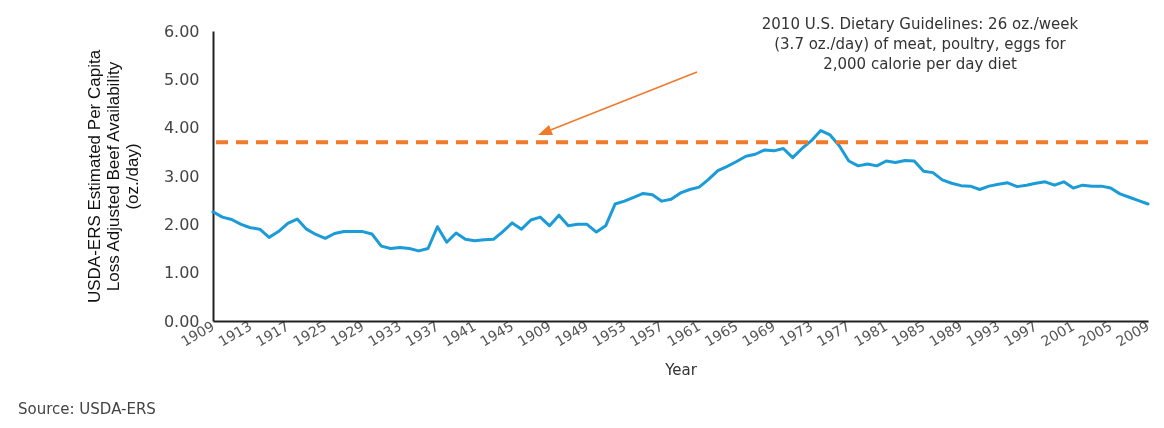 Image resolution: width=1164 pixels, height=428 pixels. What do you see at coordinates (181, 176) in the screenshot?
I see `y-tick-label: 3.00` at bounding box center [181, 176].